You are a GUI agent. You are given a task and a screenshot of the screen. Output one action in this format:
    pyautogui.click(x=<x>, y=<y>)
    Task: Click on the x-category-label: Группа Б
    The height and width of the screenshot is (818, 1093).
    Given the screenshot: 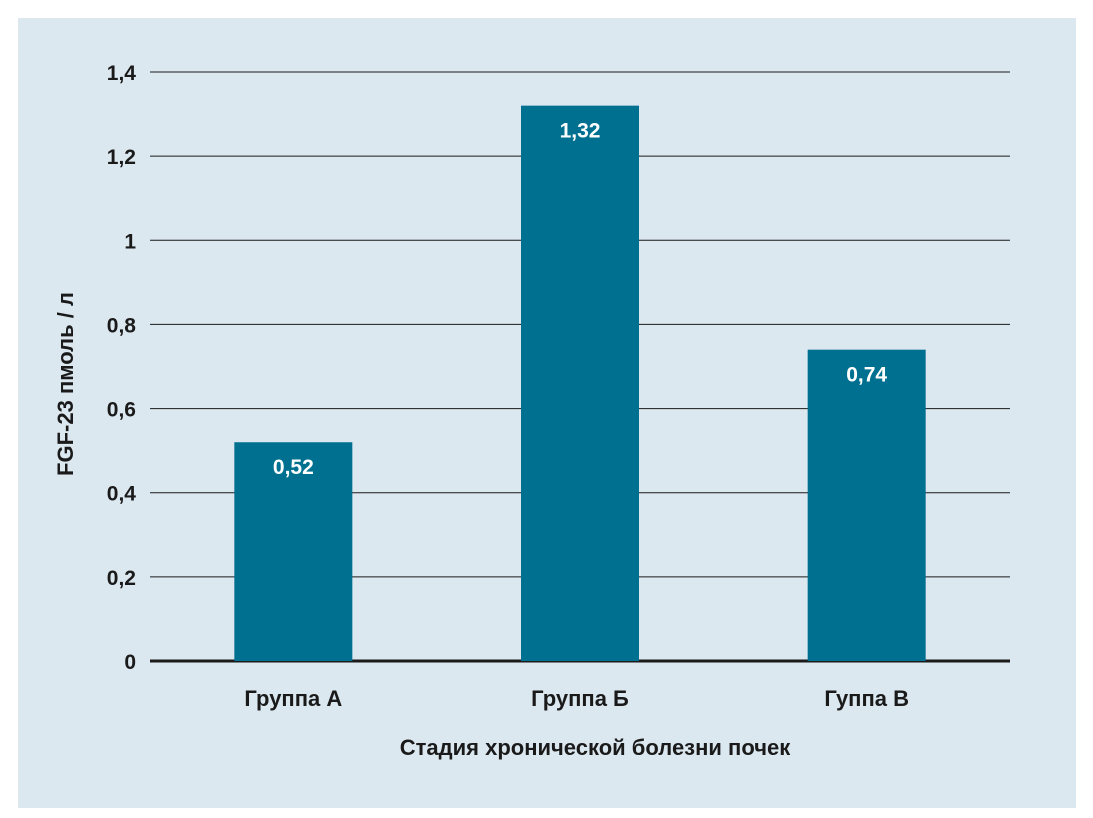 What is the action you would take?
    pyautogui.click(x=580, y=698)
    